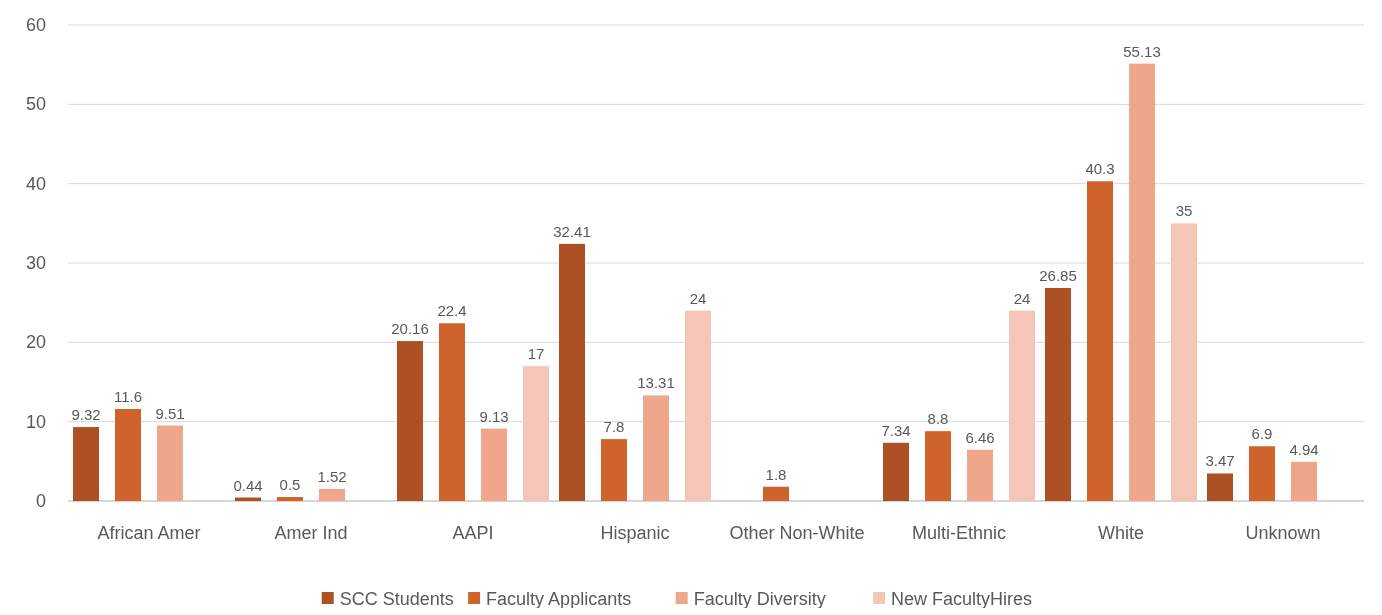  What do you see at coordinates (396, 599) in the screenshot?
I see `legend-label: SCC Students` at bounding box center [396, 599].